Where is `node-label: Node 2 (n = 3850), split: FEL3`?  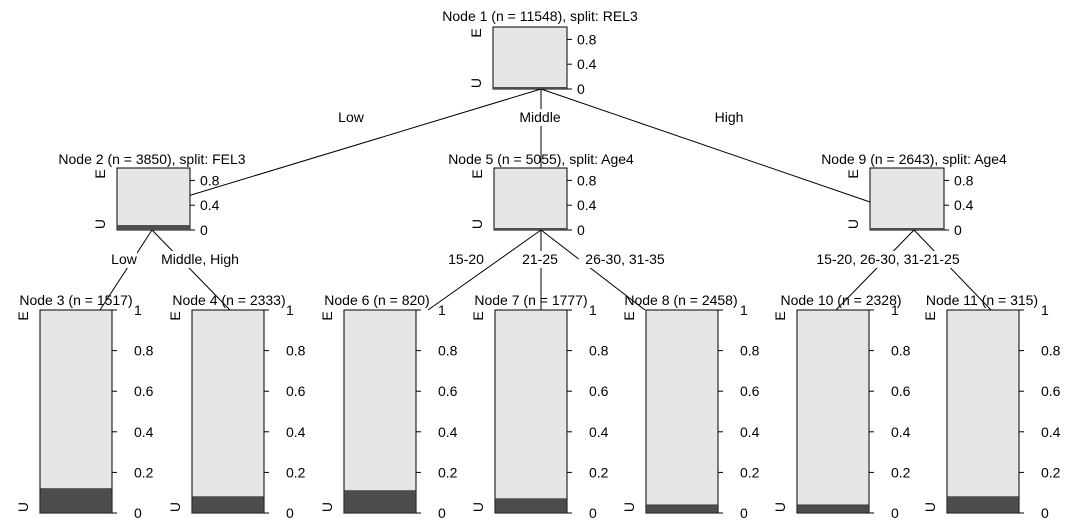
node-label: Node 2 (n = 3850), split: FEL3 is located at coordinates (151, 159).